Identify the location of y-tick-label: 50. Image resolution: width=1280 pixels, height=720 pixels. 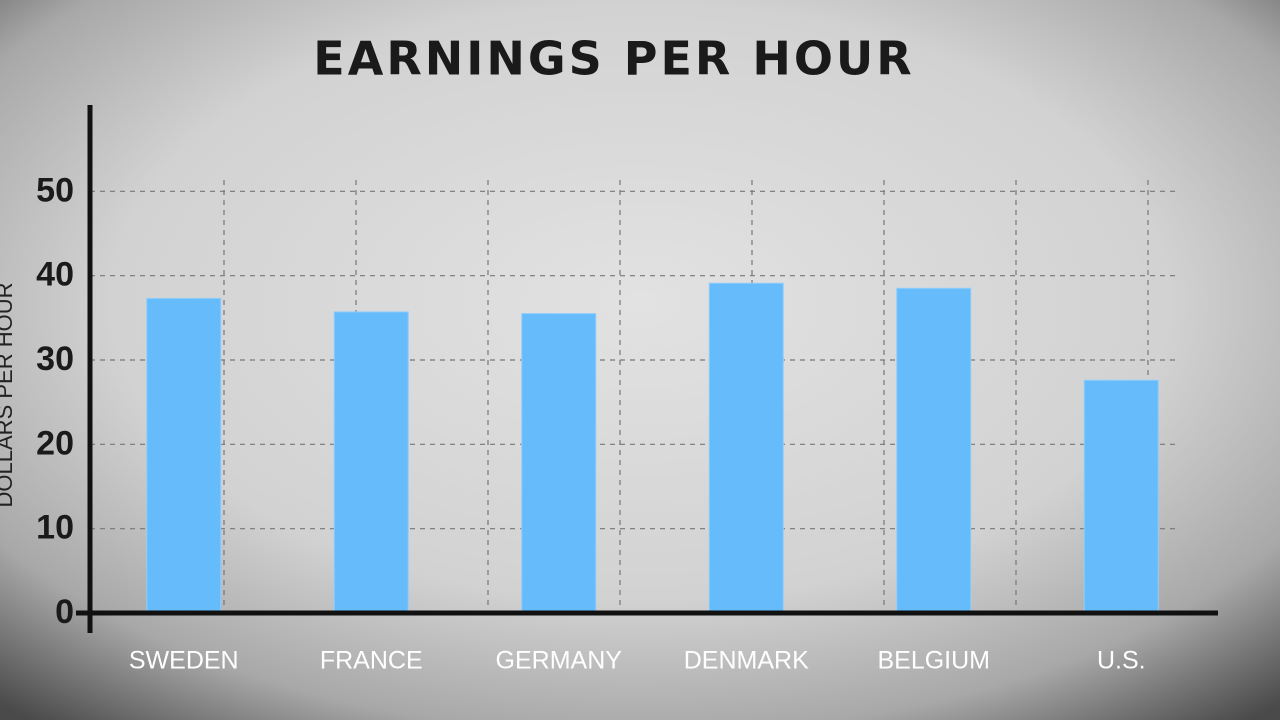
(55, 190).